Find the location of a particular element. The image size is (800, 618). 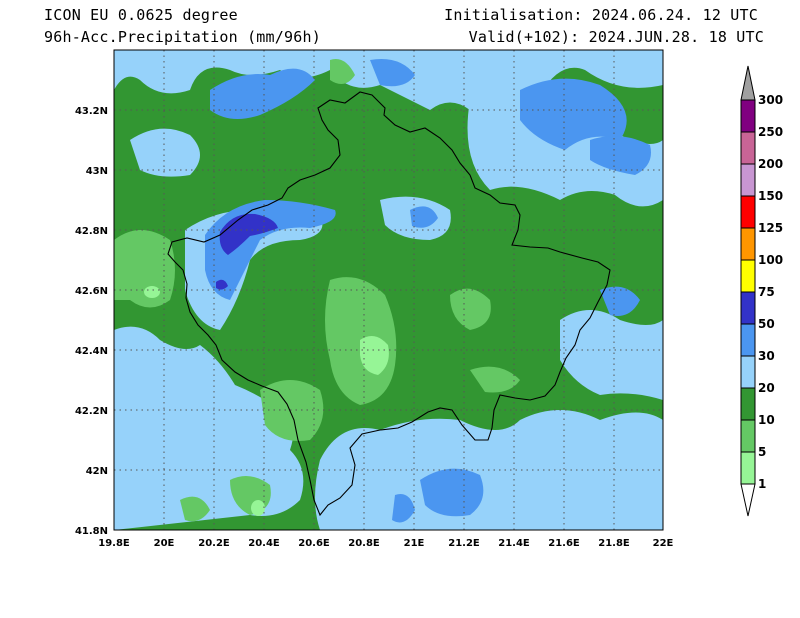

lon-label: 19.8E is located at coordinates (114, 543).